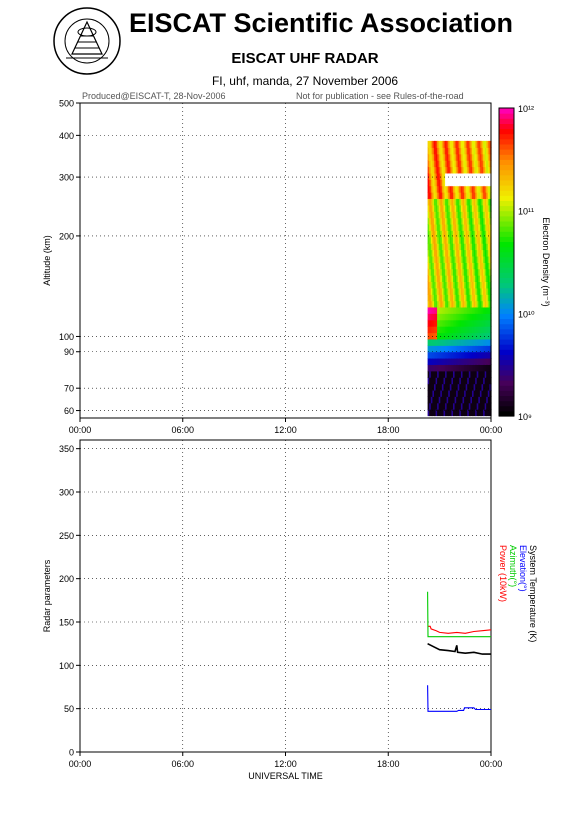 The image size is (580, 820). Describe the element at coordinates (321, 23) in the screenshot. I see `page-title: EISCAT Scientific Association` at that location.